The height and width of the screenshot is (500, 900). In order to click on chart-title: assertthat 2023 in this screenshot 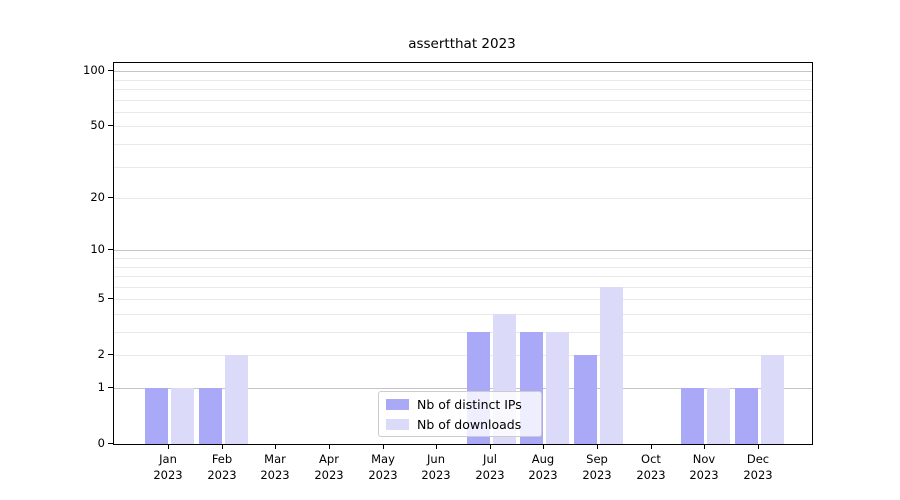, I will do `click(462, 44)`.